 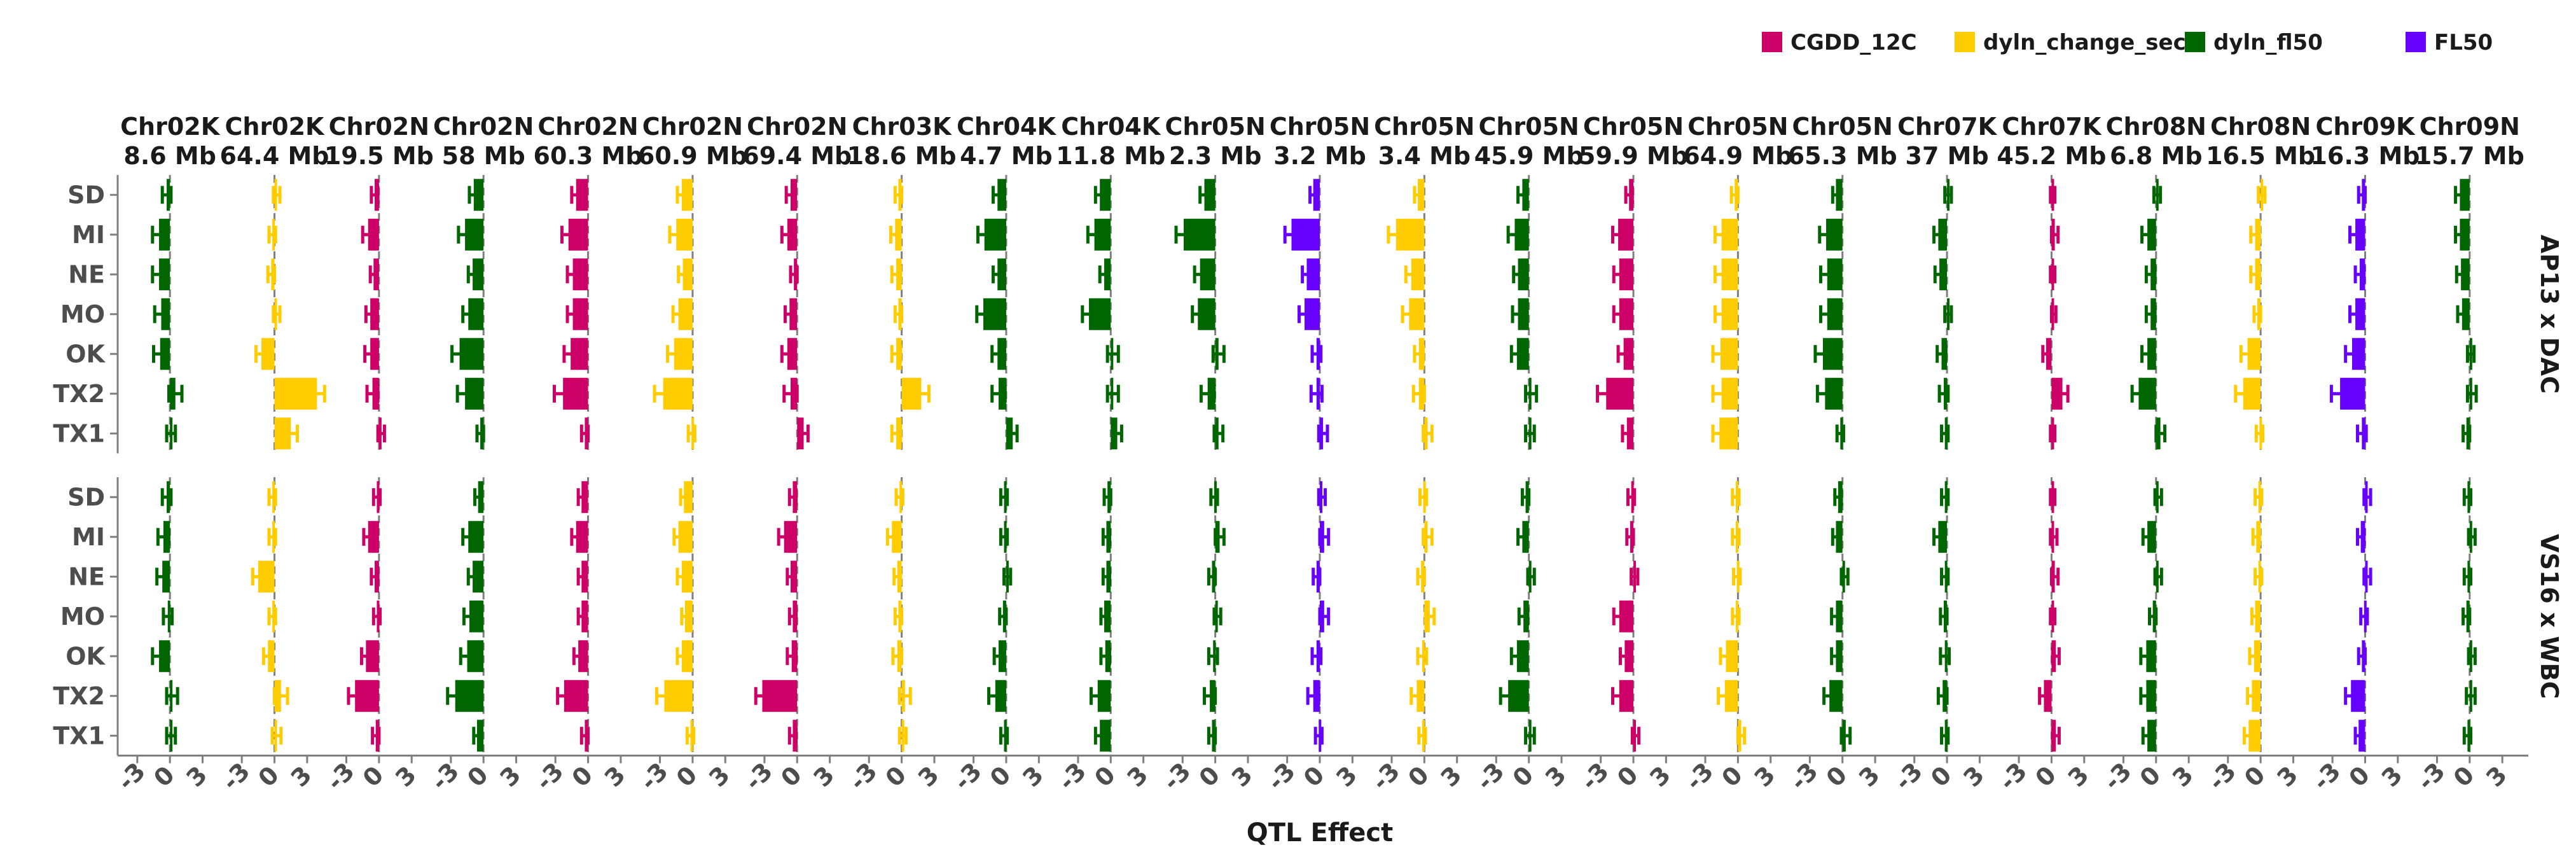 What do you see at coordinates (274, 156) in the screenshot?
I see `facet-title-position: 64.4 Mb` at bounding box center [274, 156].